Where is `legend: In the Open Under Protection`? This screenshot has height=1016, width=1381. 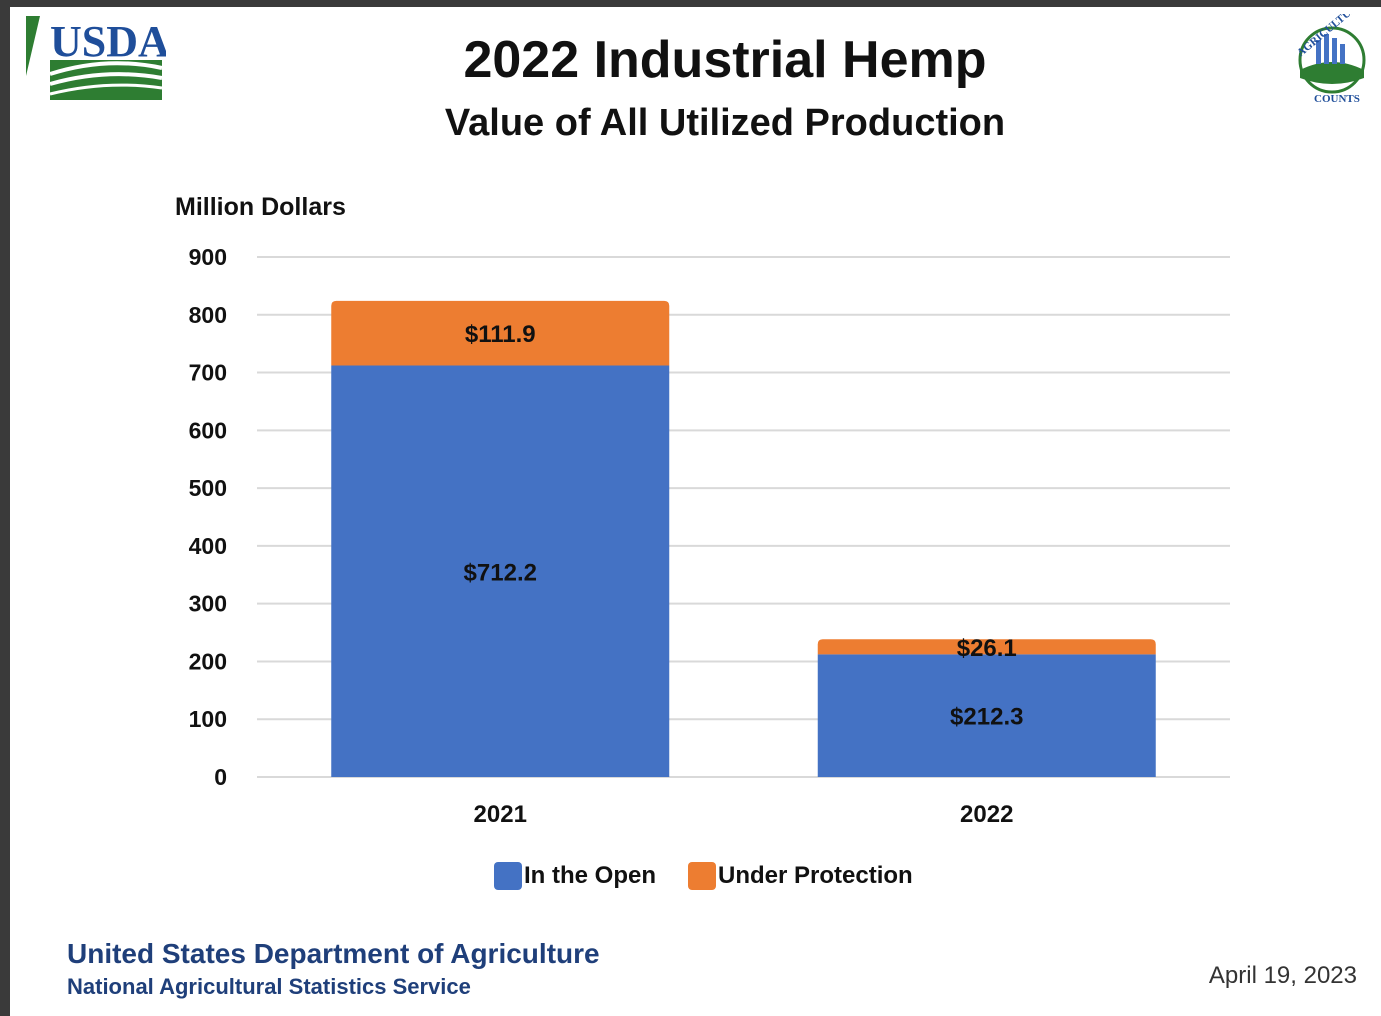 legend: In the Open Under Protection is located at coordinates (719, 876).